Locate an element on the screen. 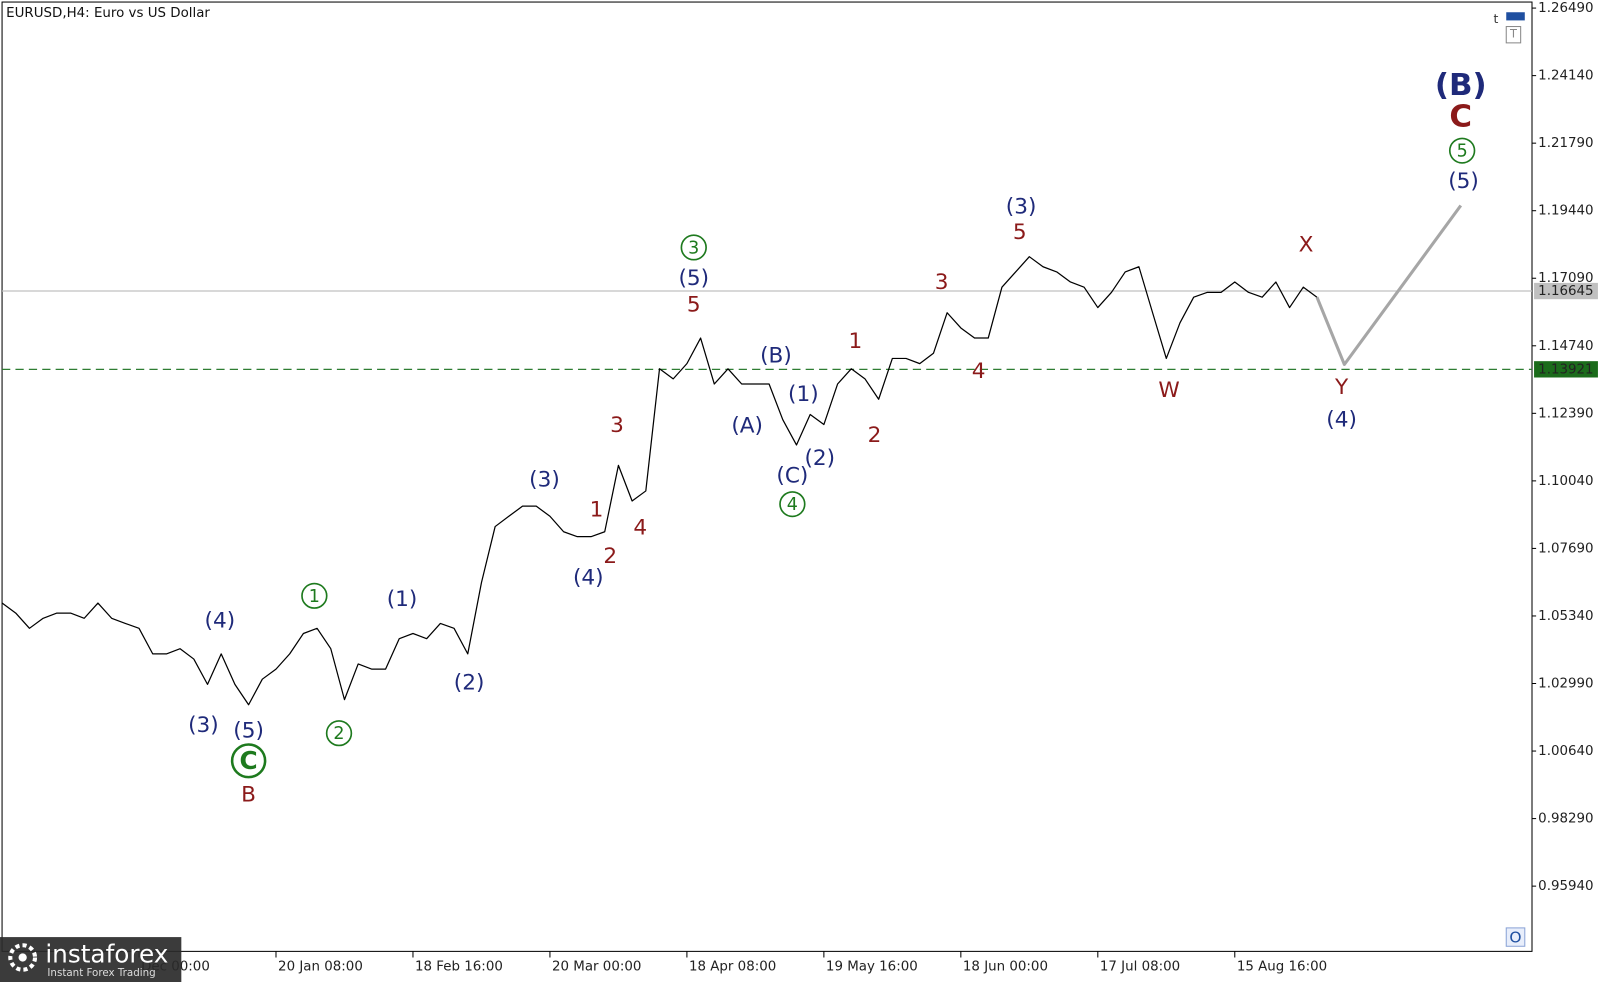 The image size is (1600, 982). x-tick-label: 20 Jan 08:00 is located at coordinates (320, 967).